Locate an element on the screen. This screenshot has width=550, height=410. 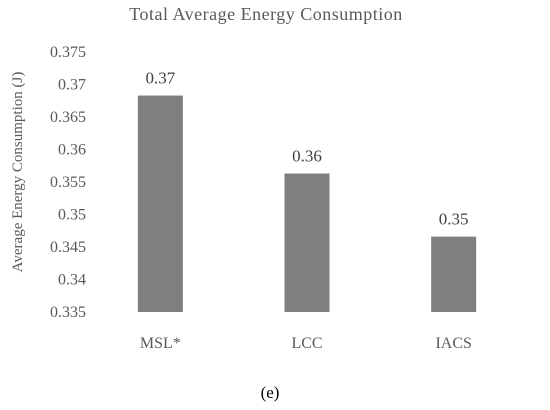
y-tick-label: 0.36 is located at coordinates (72, 150).